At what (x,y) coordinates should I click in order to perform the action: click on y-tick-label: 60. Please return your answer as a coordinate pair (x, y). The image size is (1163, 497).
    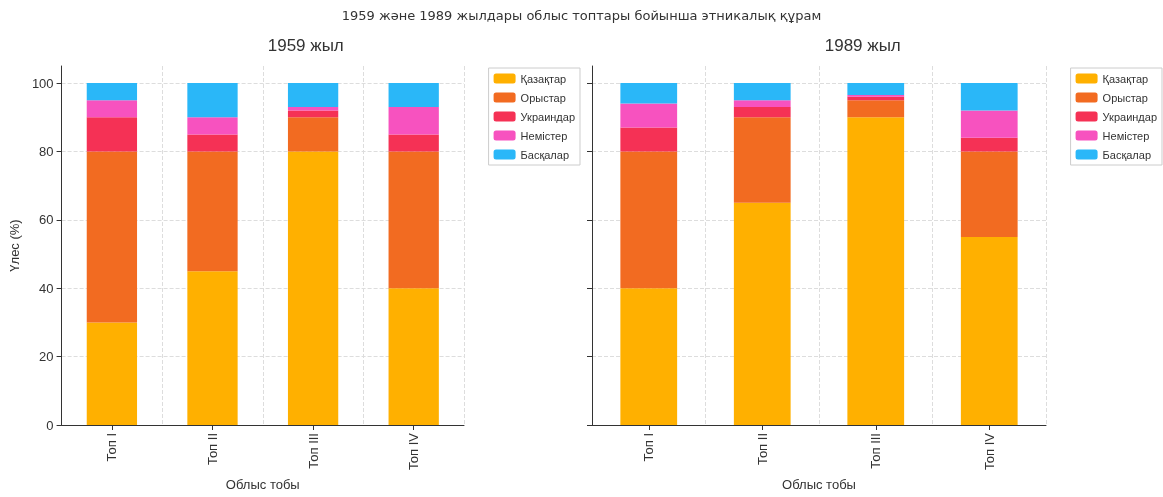
    Looking at the image, I should click on (46, 220).